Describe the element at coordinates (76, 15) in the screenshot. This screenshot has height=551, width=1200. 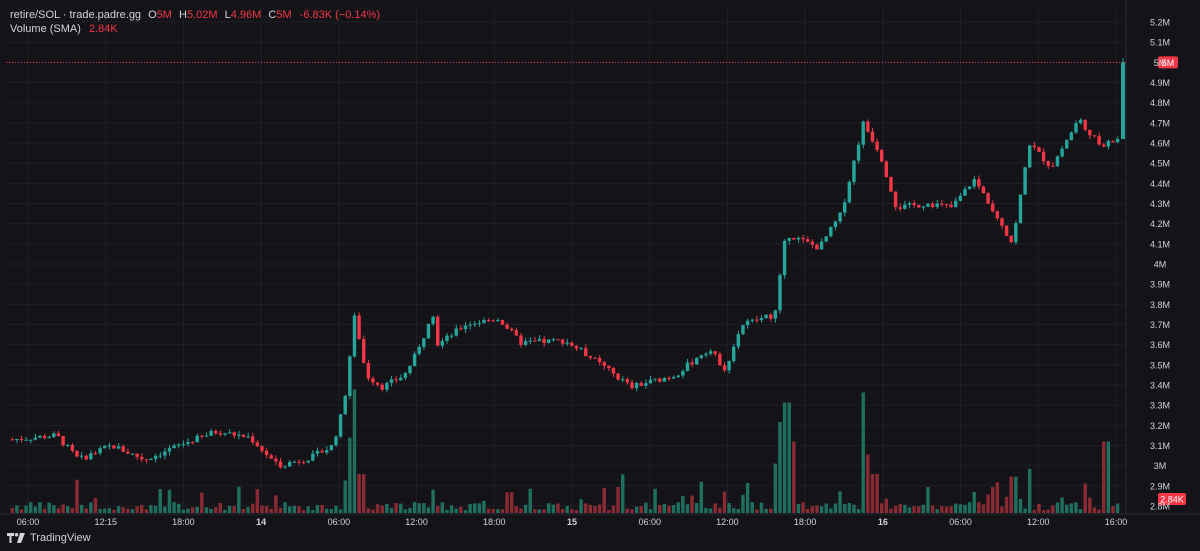
I see `symbol-title: retire/SOL · trade.padre.gg` at that location.